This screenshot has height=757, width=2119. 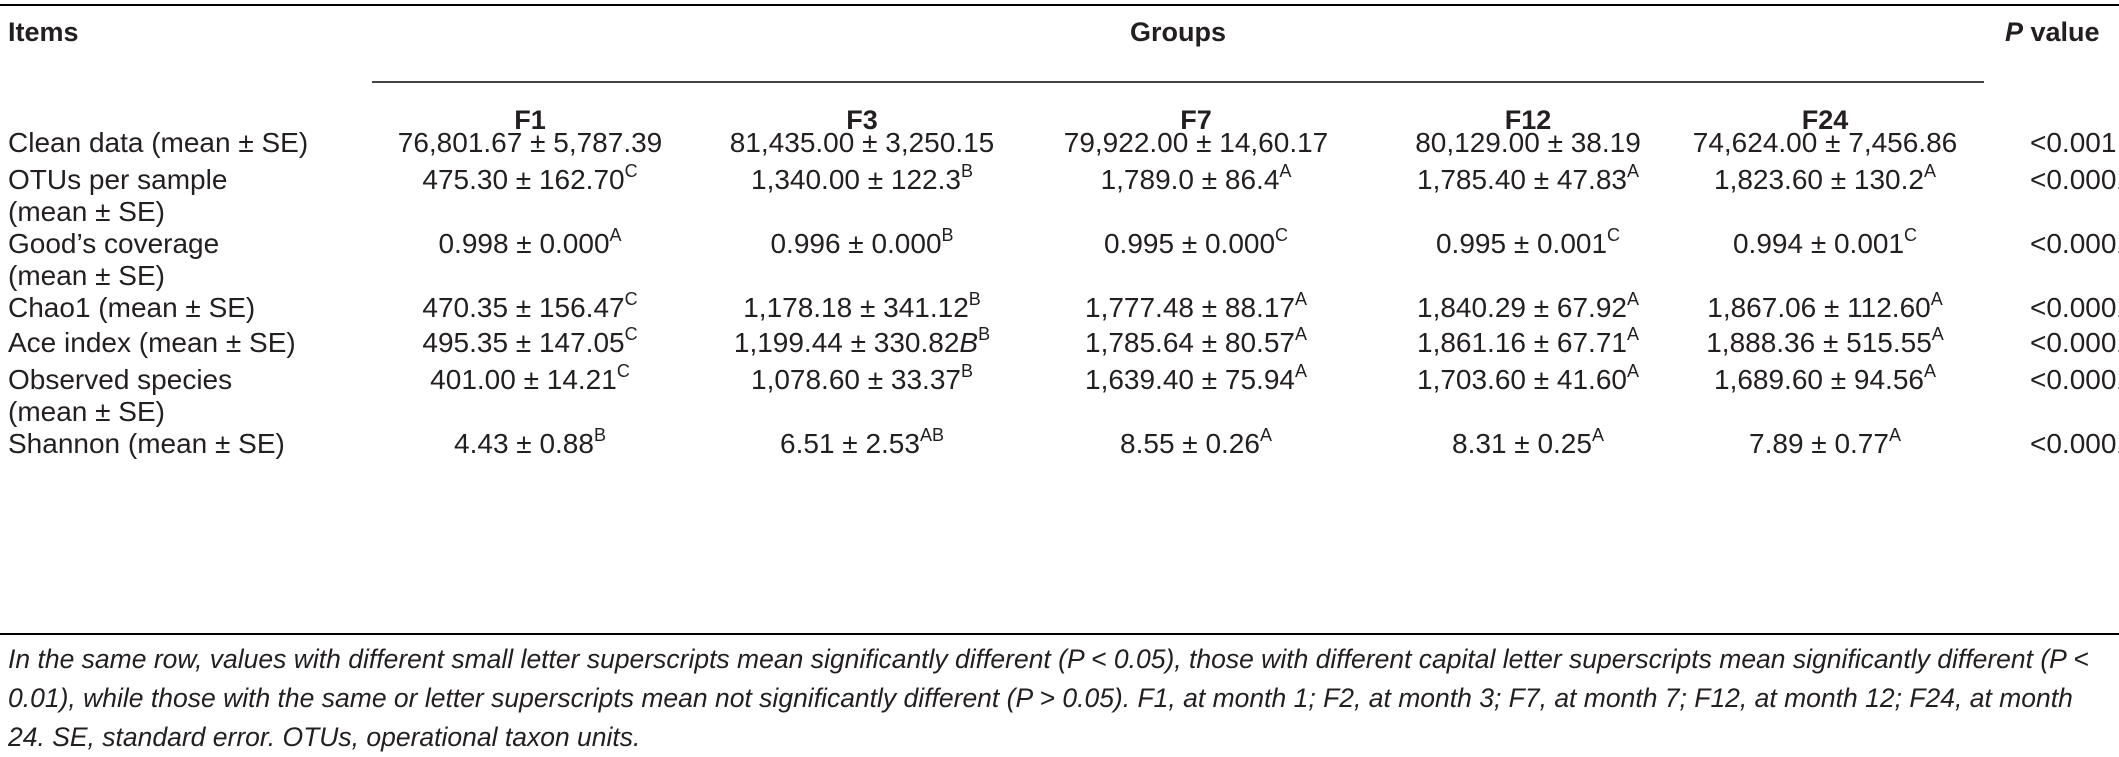 What do you see at coordinates (158, 142) in the screenshot?
I see `row-label: Clean data (mean ± SE)` at bounding box center [158, 142].